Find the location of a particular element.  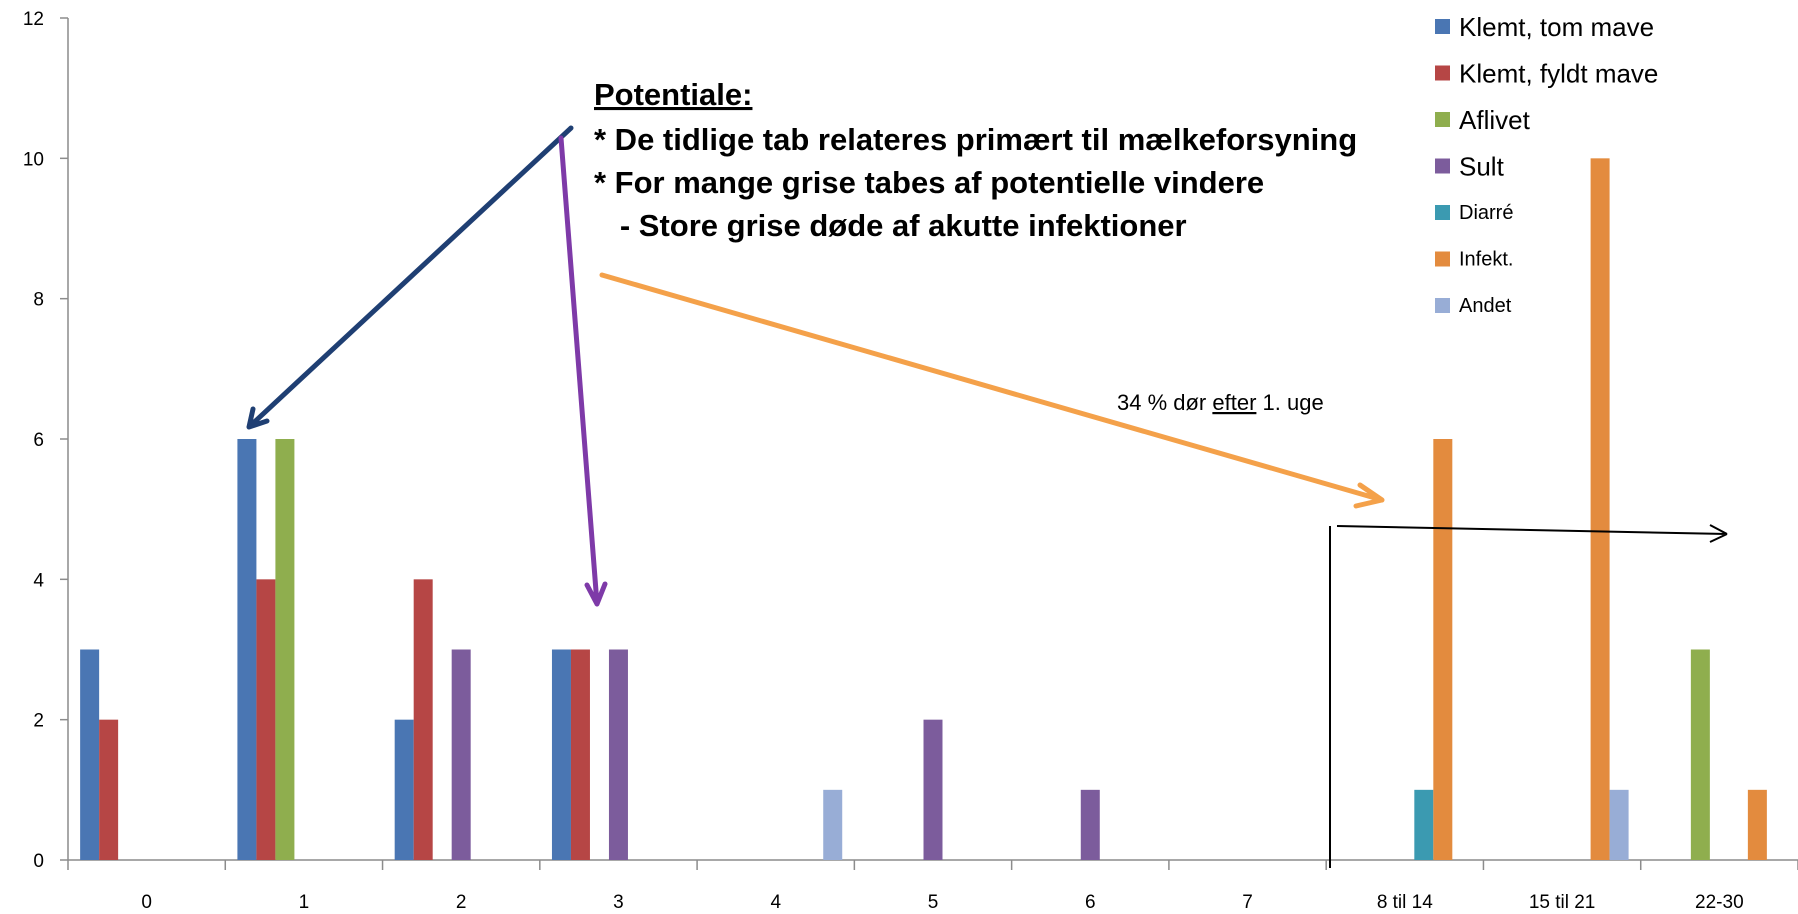

y-tick-label: 2 is located at coordinates (38, 721).